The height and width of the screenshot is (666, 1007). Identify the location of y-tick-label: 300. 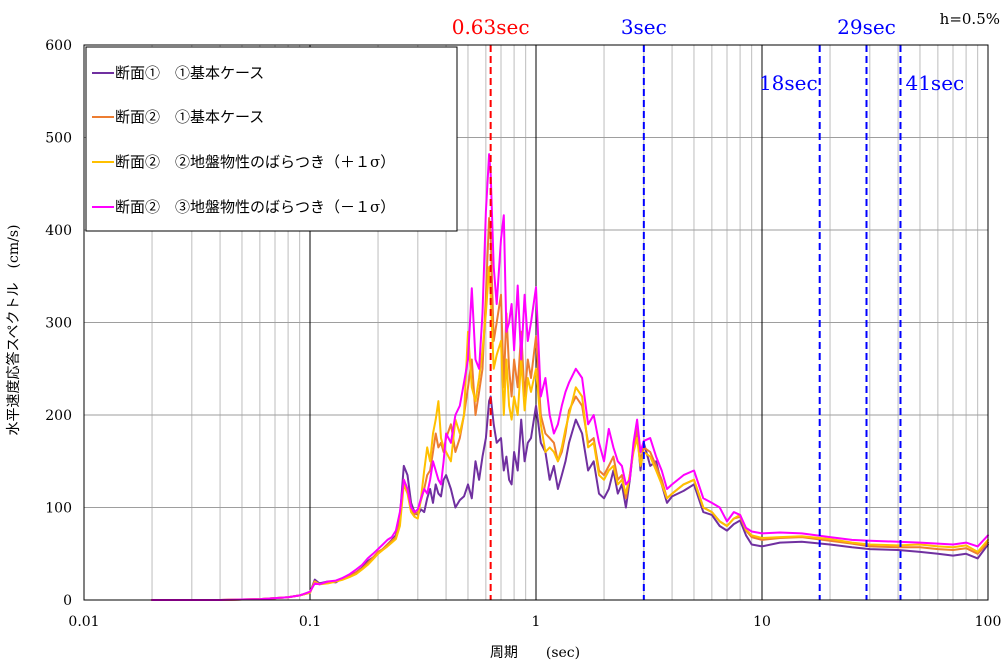
(58, 324).